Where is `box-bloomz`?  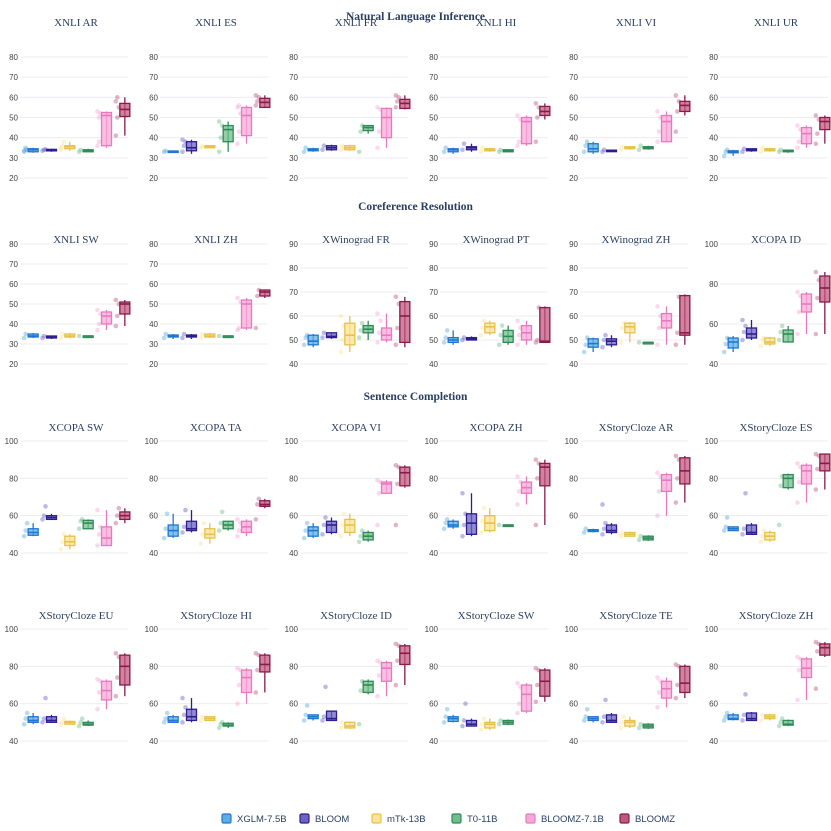 box-bloomz is located at coordinates (122, 674).